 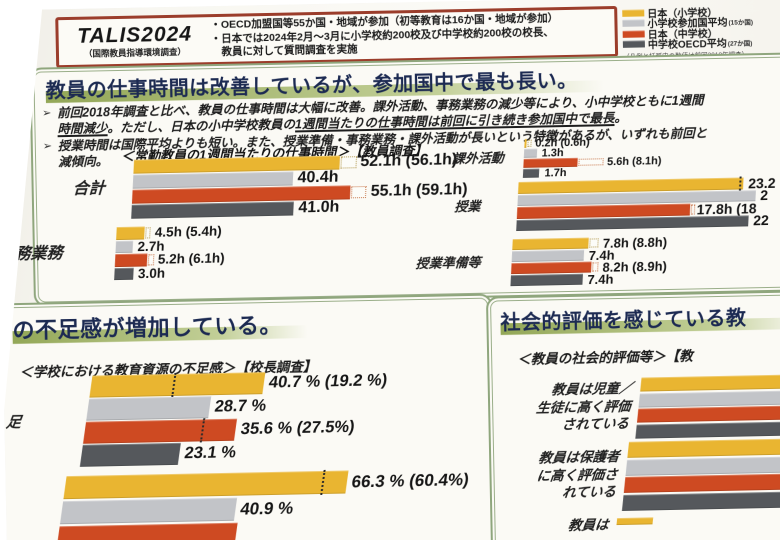 I want to click on bar-group-label: 課外活動, so click(x=477, y=159).